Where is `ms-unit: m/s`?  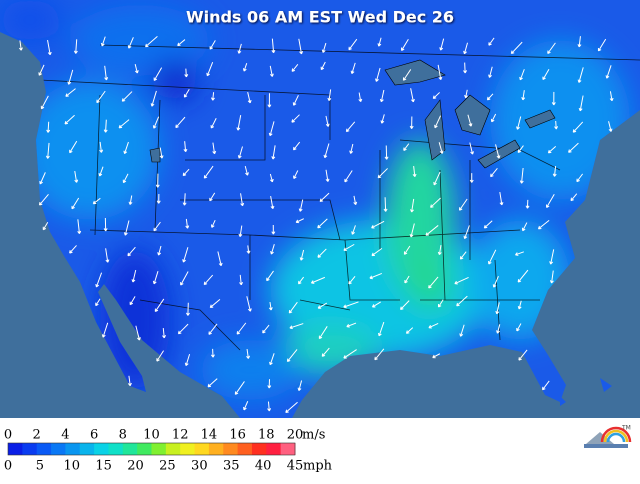
ms-unit: m/s is located at coordinates (313, 435).